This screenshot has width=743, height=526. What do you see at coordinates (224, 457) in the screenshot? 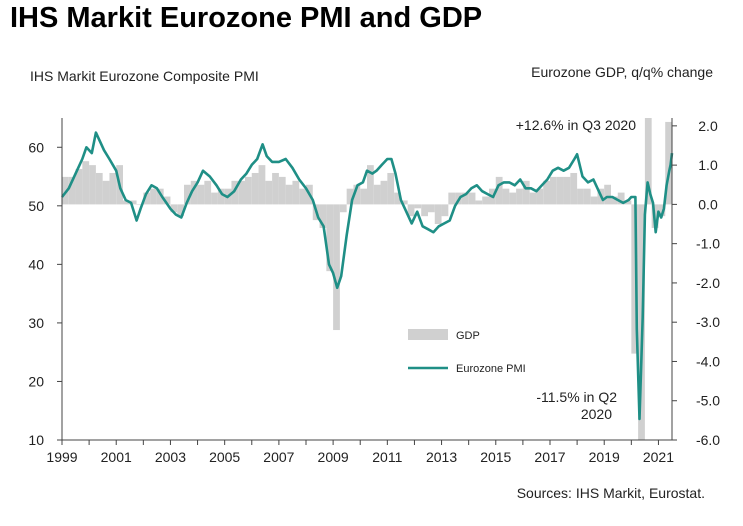
I see `x-tick-label: 2005` at bounding box center [224, 457].